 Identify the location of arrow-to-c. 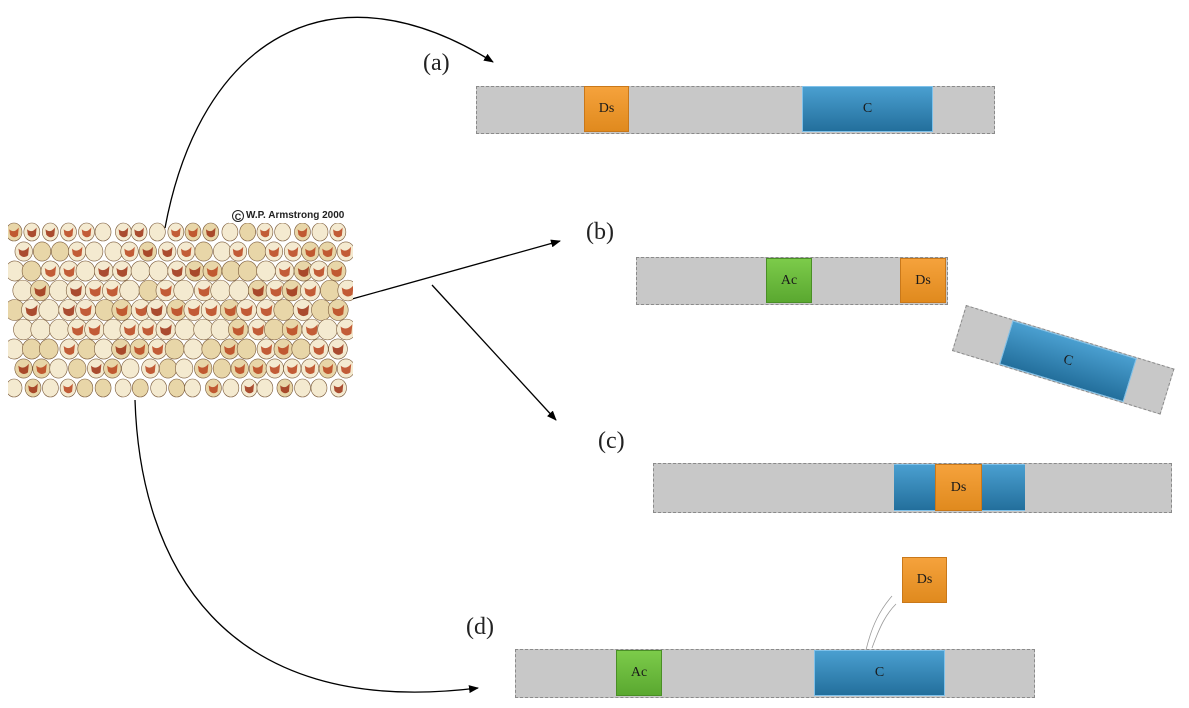
(494, 352).